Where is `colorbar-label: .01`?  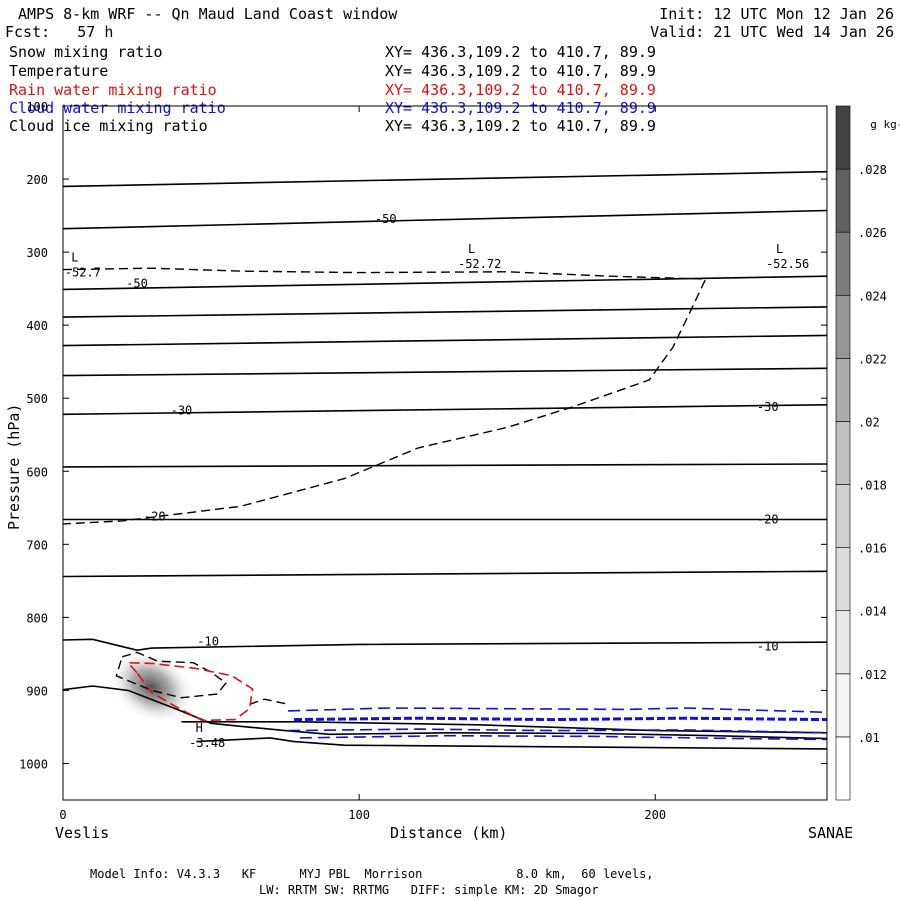 colorbar-label: .01 is located at coordinates (869, 738).